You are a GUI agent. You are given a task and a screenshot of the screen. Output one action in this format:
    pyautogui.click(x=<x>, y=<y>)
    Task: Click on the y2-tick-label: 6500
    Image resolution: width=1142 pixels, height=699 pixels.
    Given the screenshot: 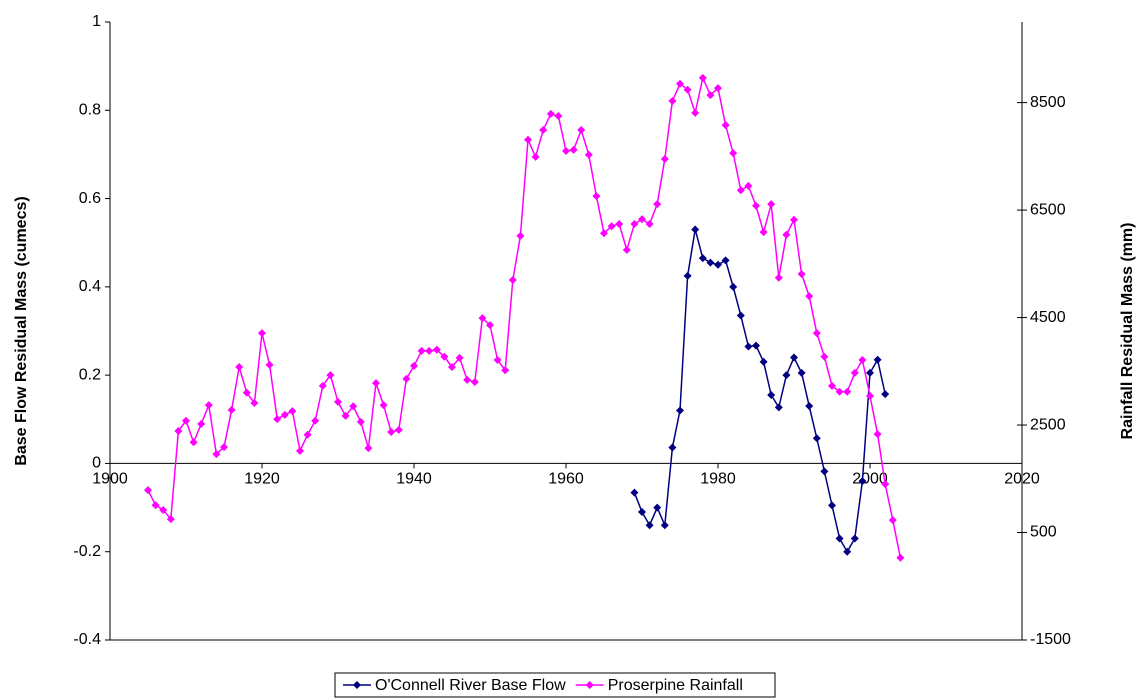 What is the action you would take?
    pyautogui.click(x=1048, y=209)
    